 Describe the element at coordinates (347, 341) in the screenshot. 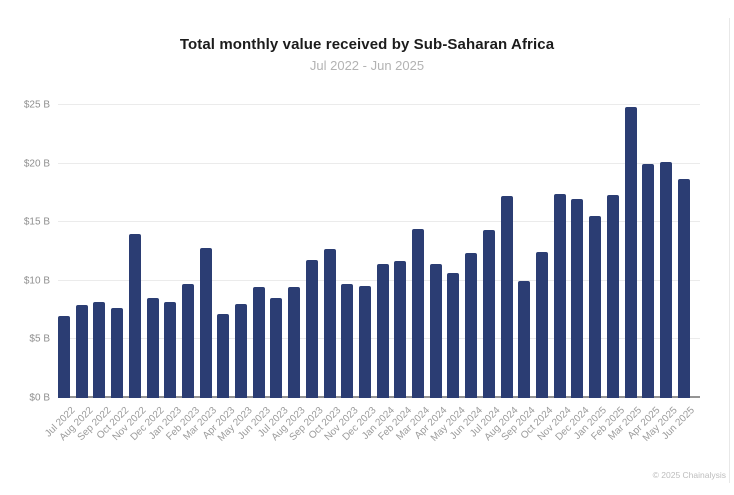

I see `bar-nov-2023` at that location.